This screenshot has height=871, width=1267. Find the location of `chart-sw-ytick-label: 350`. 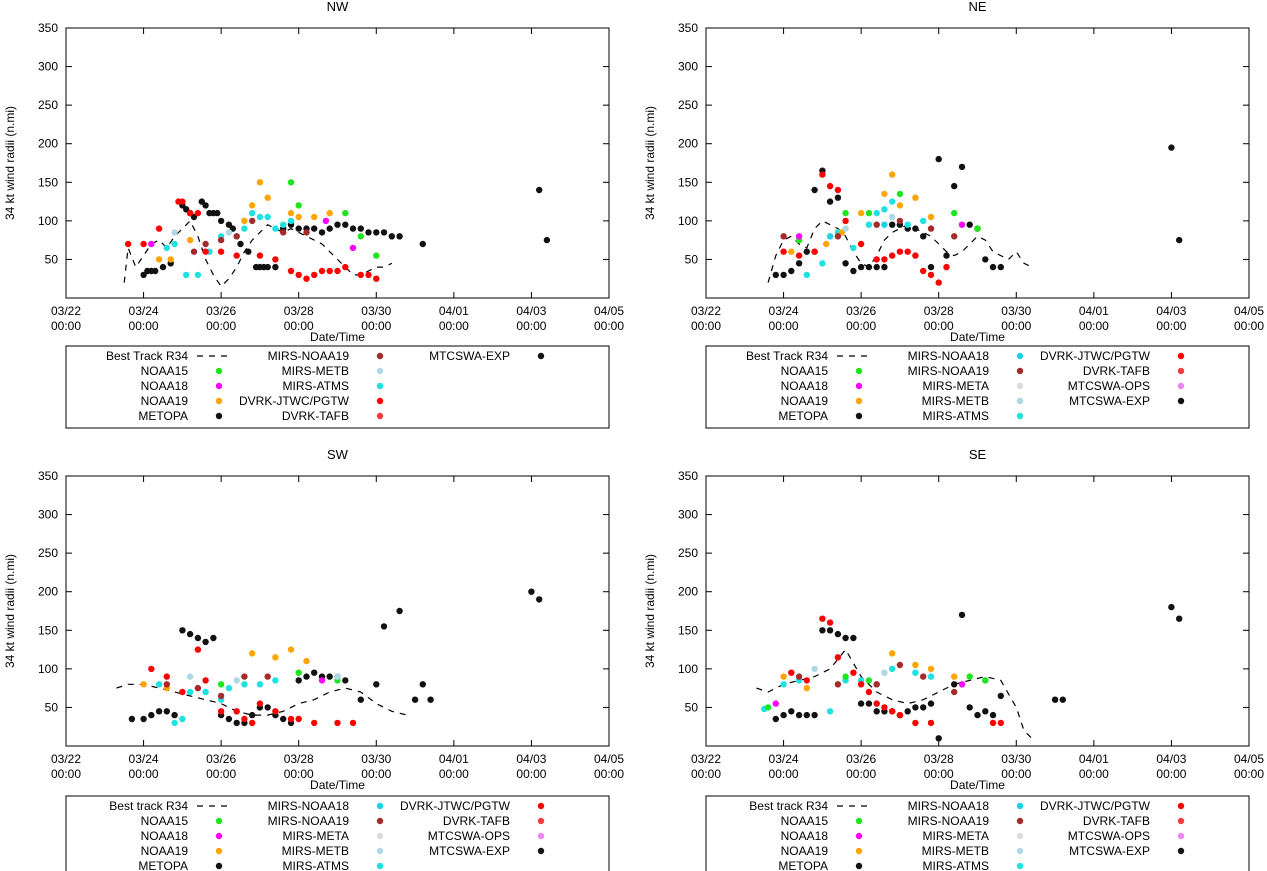

chart-sw-ytick-label: 350 is located at coordinates (48, 476).